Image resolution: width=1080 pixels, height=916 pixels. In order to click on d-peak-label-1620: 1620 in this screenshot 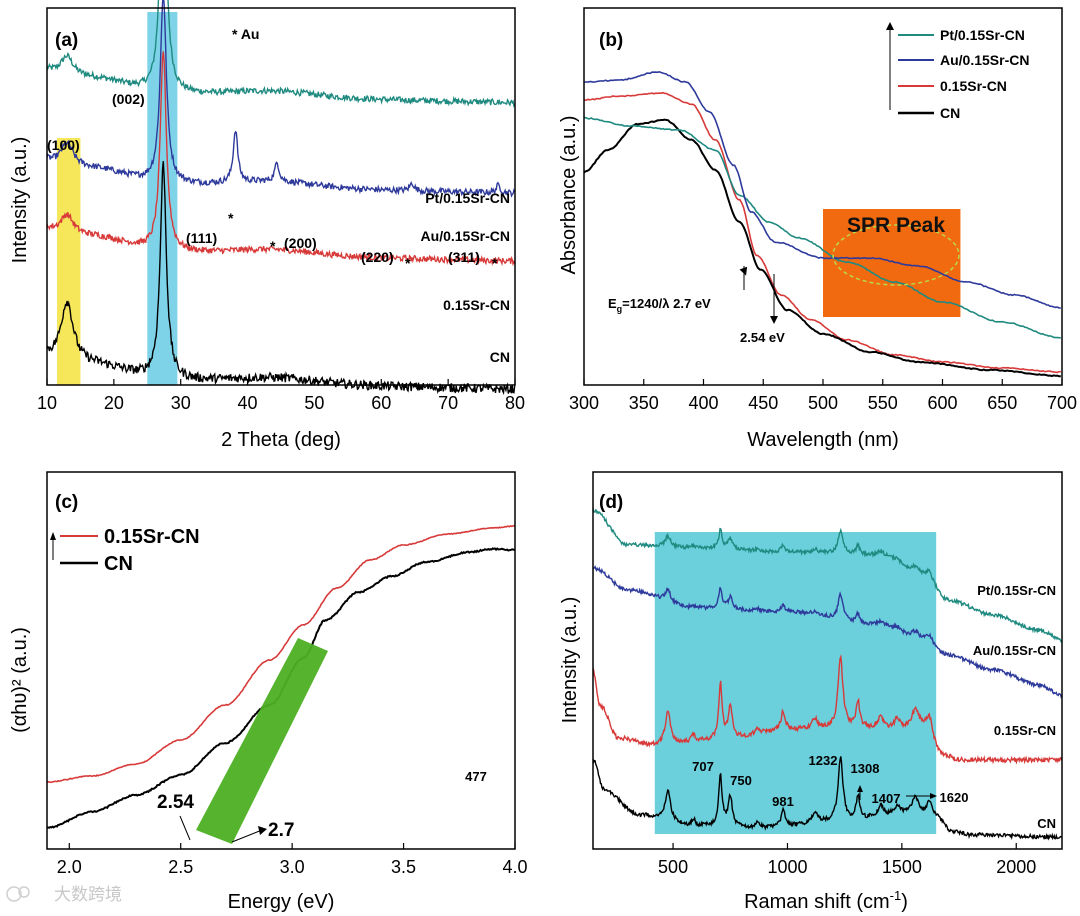, I will do `click(954, 797)`.